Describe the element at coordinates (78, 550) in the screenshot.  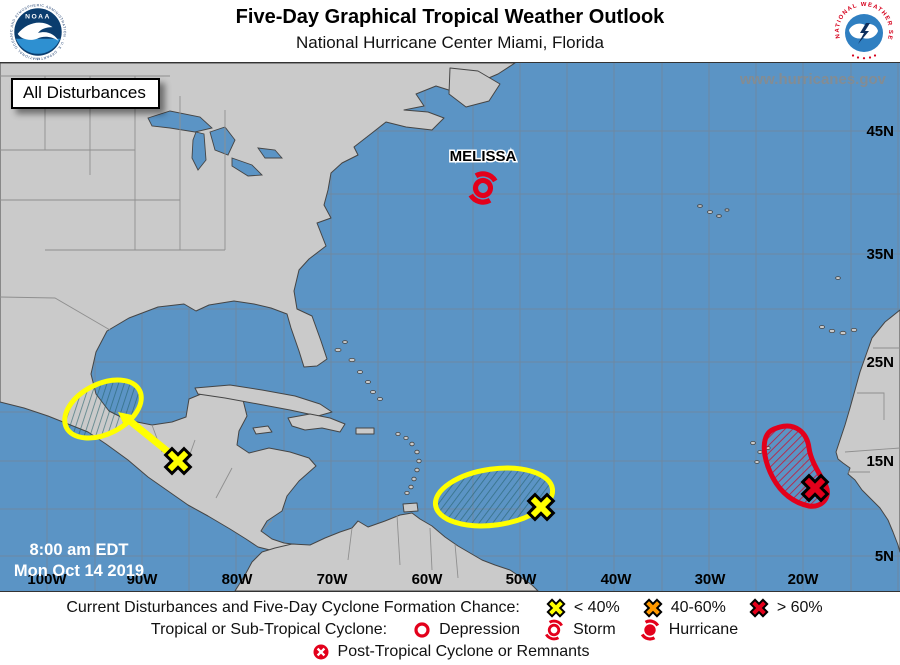
I see `svg-text: 8:00 am EDT` at that location.